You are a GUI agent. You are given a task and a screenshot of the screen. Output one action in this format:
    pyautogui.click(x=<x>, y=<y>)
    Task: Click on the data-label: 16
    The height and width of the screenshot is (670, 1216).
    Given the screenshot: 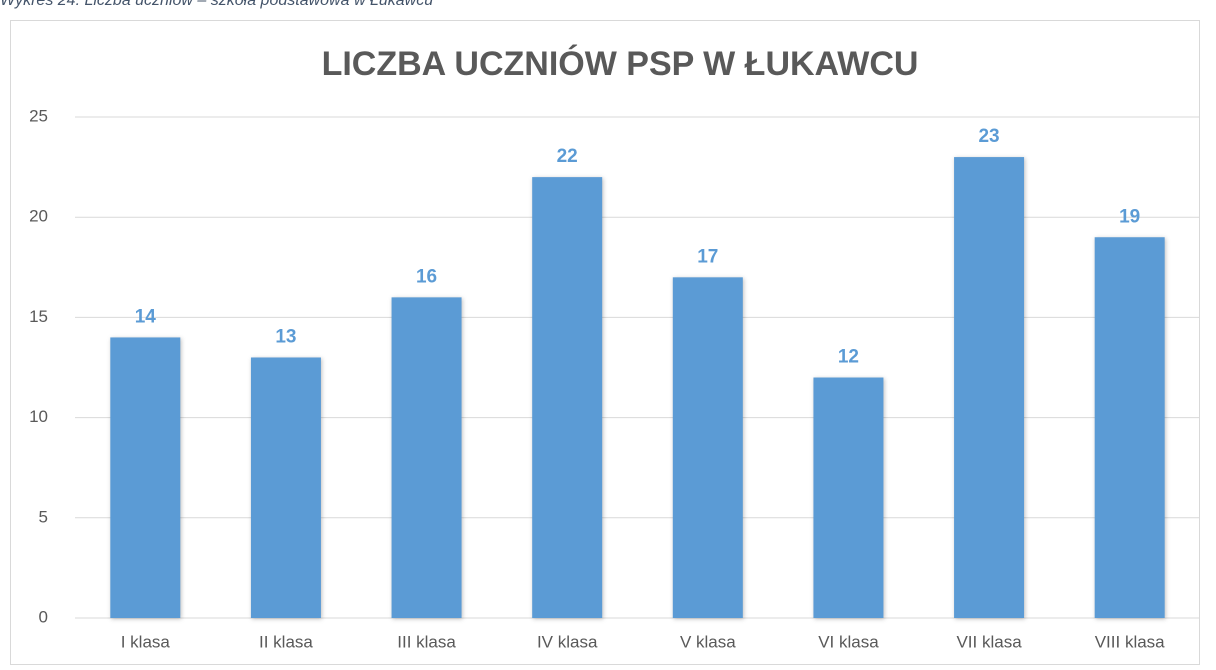 What is the action you would take?
    pyautogui.click(x=426, y=276)
    